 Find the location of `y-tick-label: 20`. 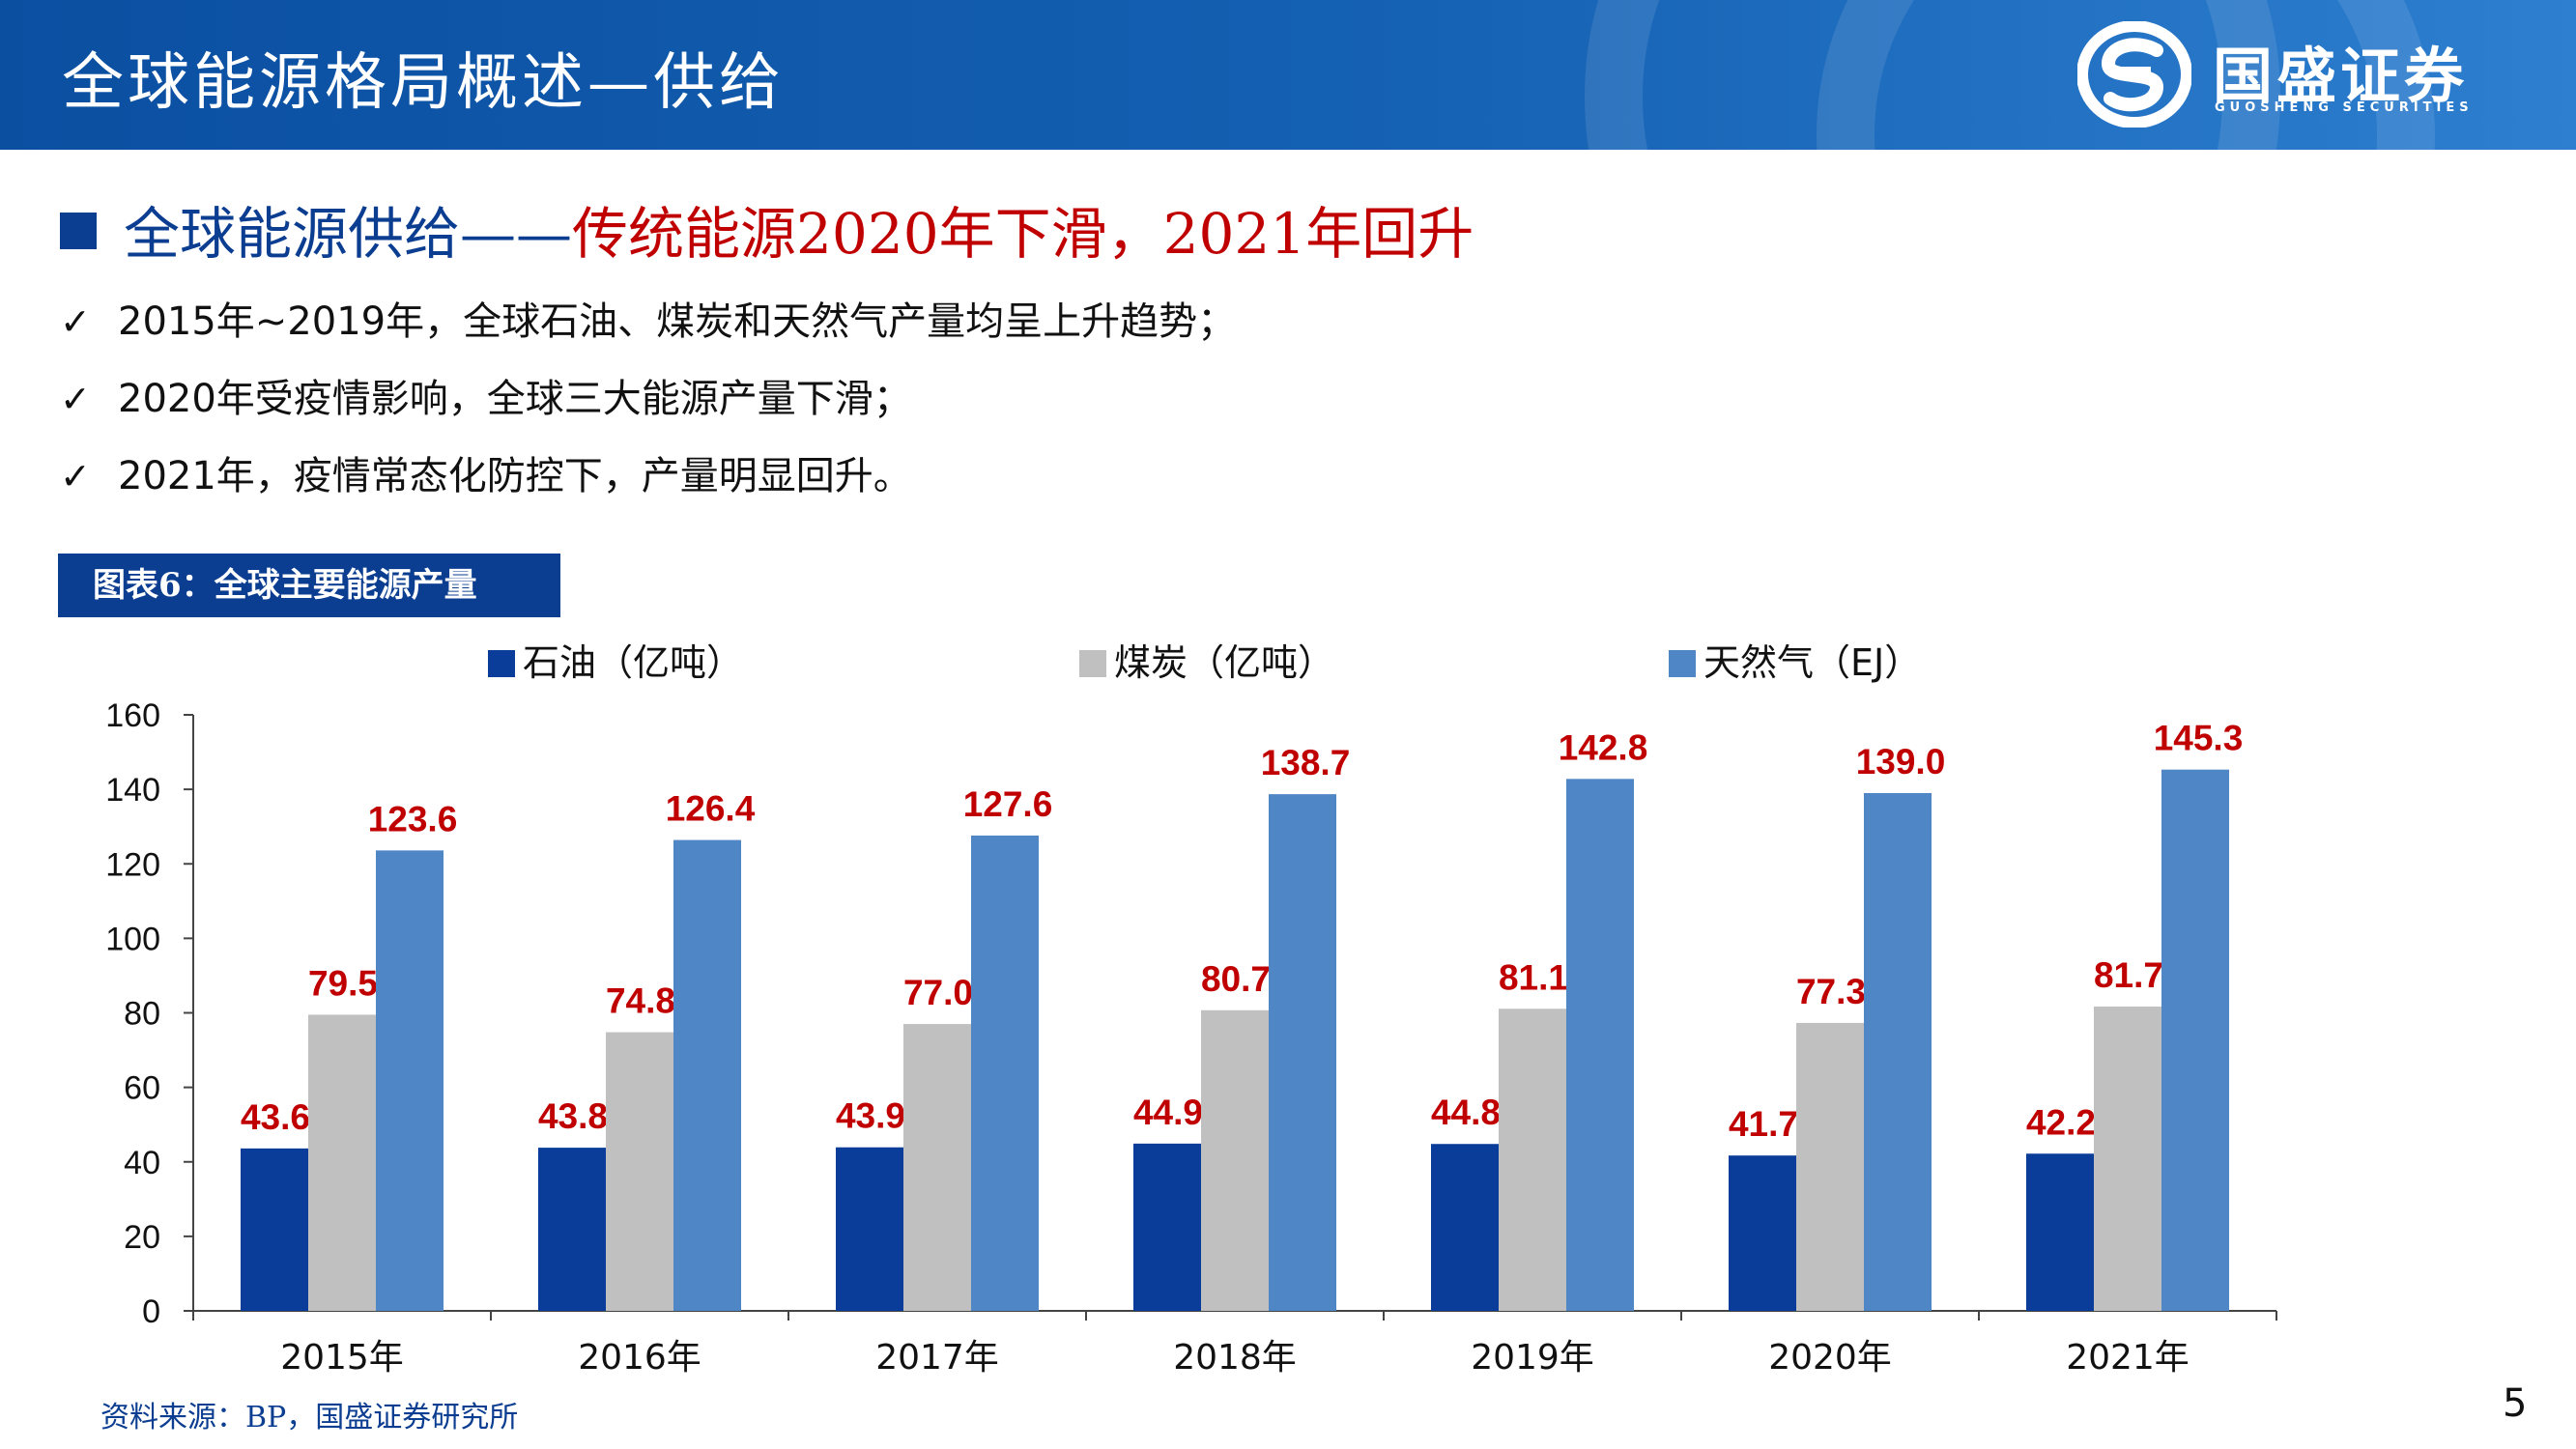

y-tick-label: 20 is located at coordinates (142, 1237).